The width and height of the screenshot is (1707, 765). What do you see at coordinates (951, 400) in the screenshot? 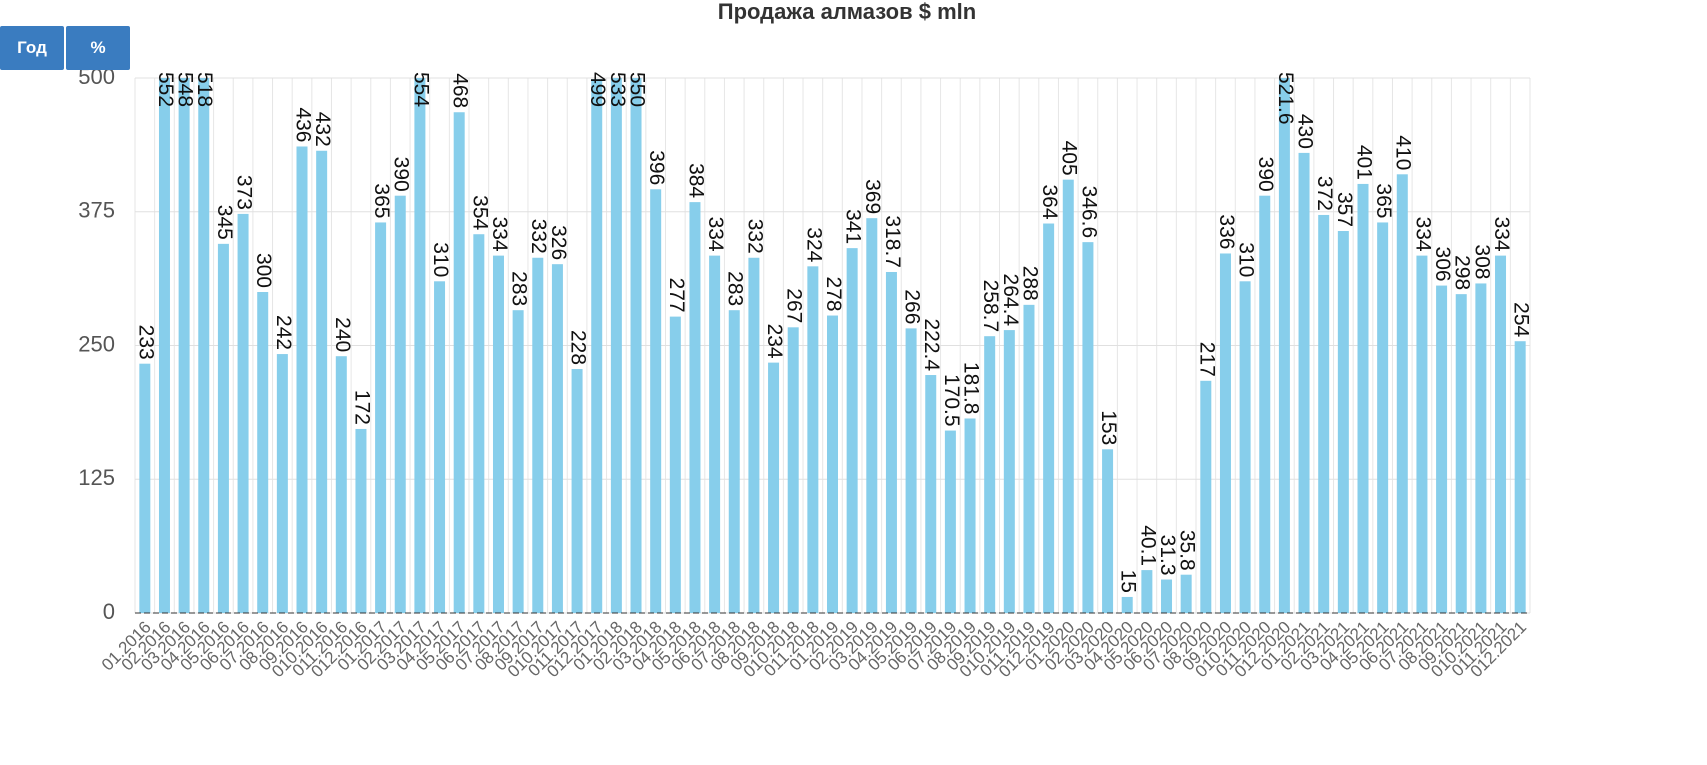
I see `data-label: 170.5` at bounding box center [951, 400].